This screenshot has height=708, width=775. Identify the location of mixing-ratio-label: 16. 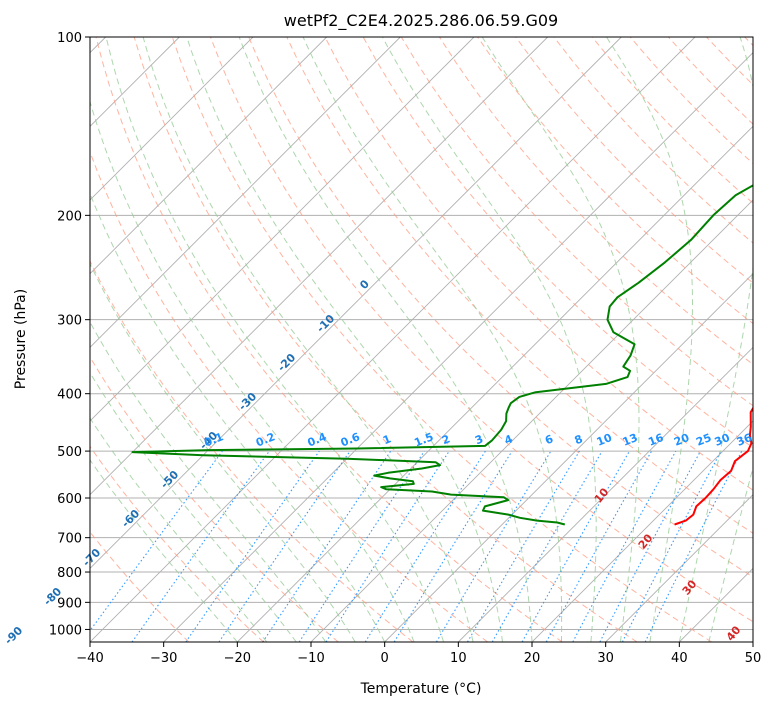
(655, 440).